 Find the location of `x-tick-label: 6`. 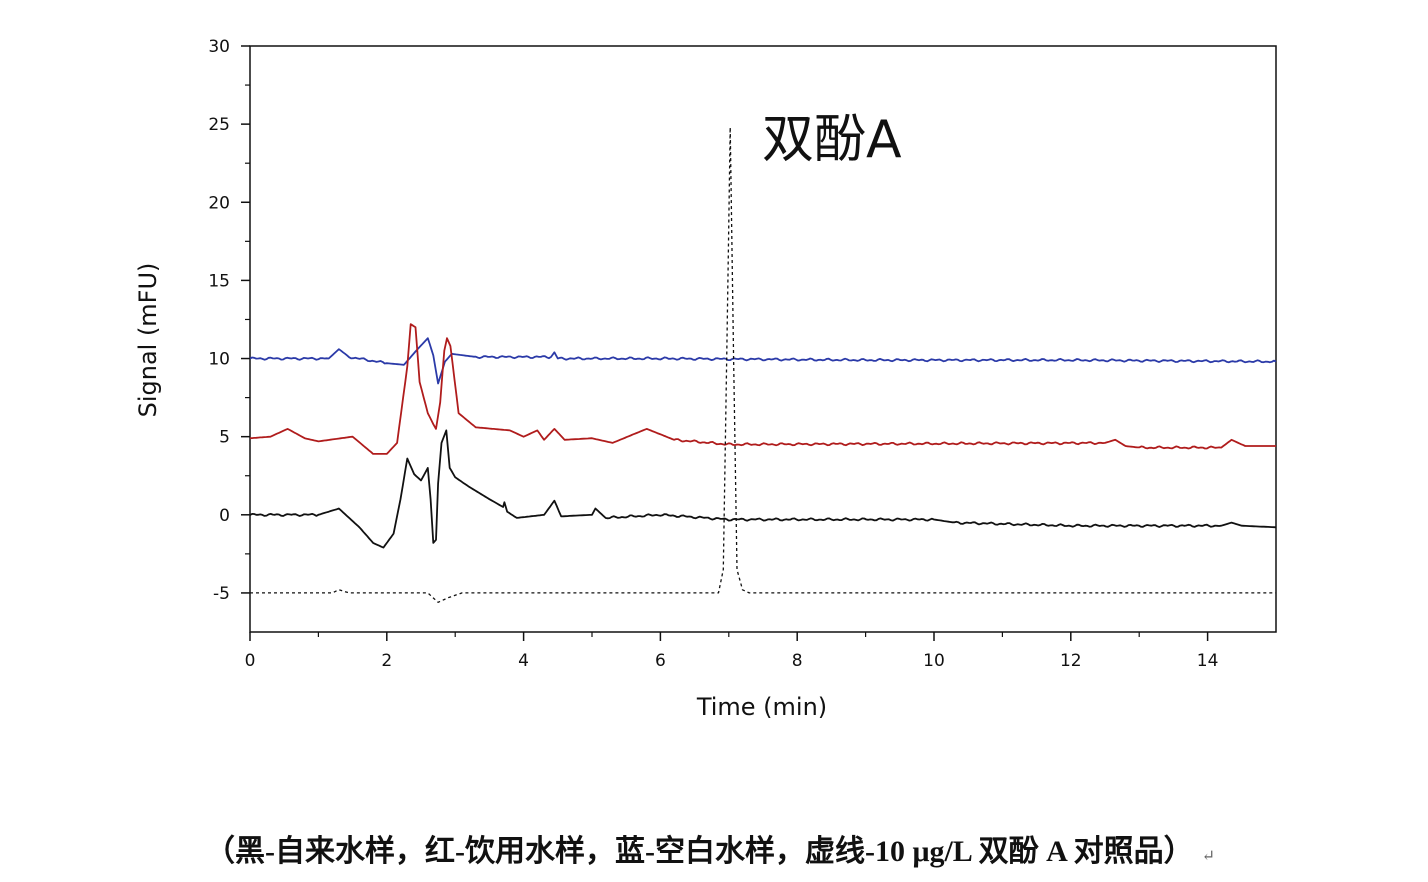

x-tick-label: 6 is located at coordinates (660, 661).